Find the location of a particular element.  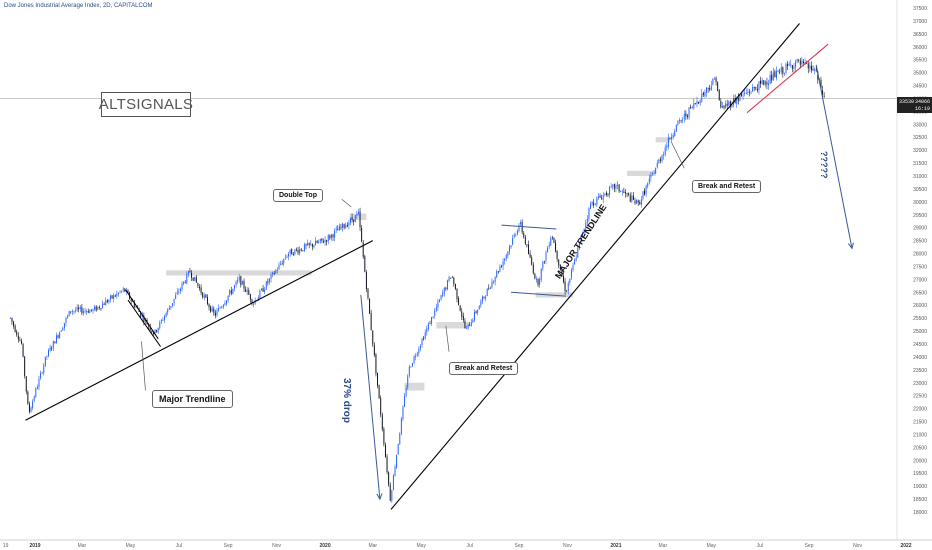

drop-arrow is located at coordinates (370, 397).